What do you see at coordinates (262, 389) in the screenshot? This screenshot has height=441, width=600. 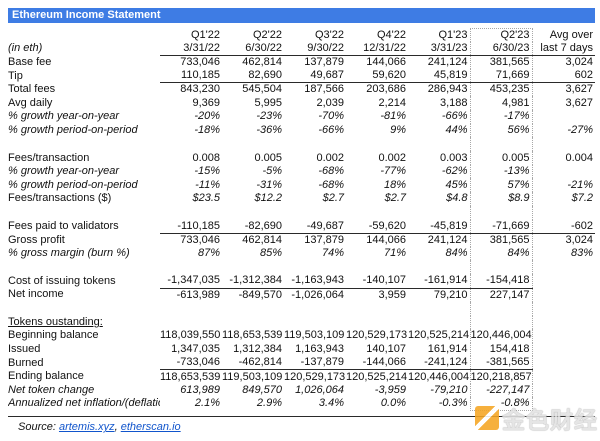 I see `table-cell: 849,570` at bounding box center [262, 389].